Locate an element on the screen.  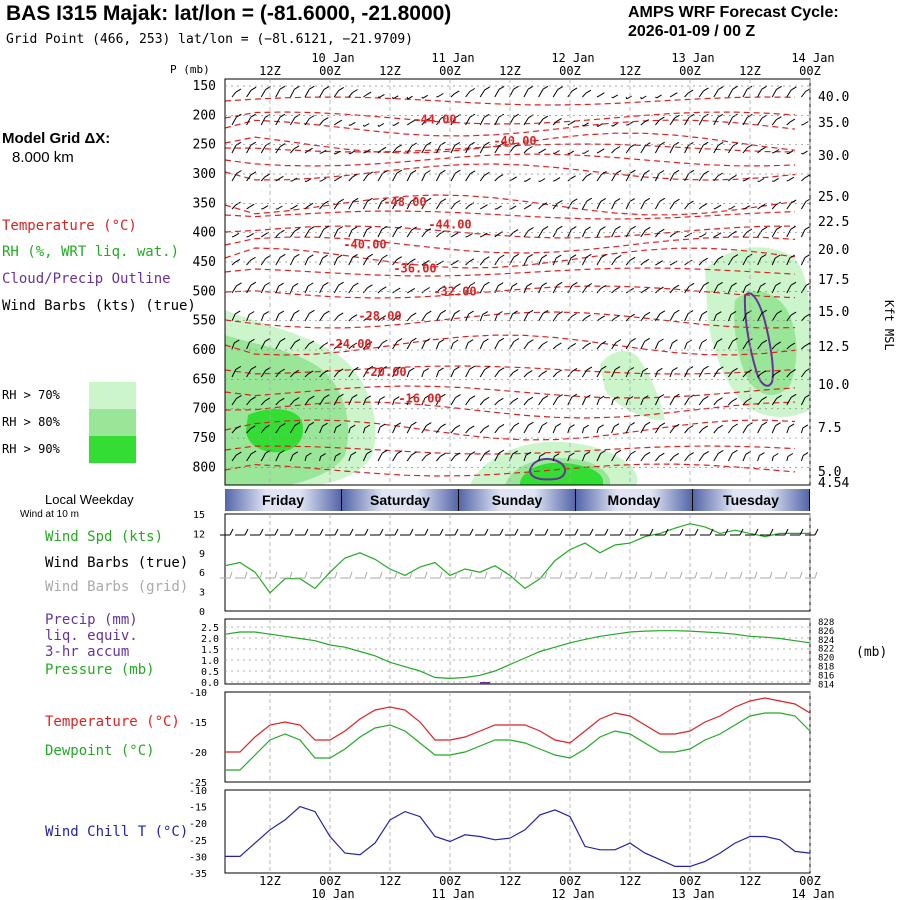
model-grid-label: Model Grid ΔX: is located at coordinates (56, 138).